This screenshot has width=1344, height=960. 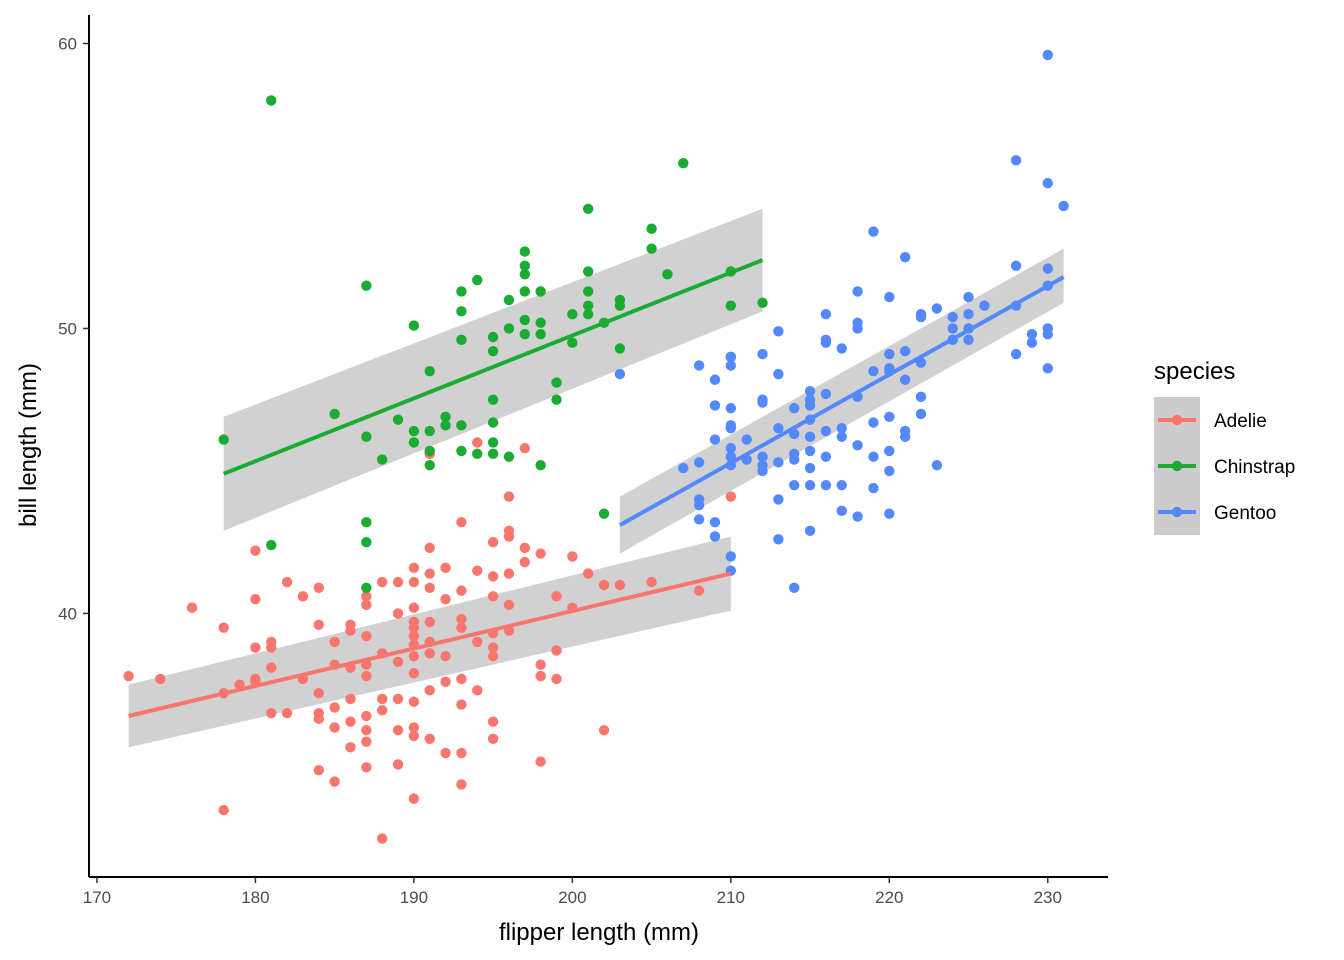 I want to click on x-tick-label: 220, so click(x=889, y=897).